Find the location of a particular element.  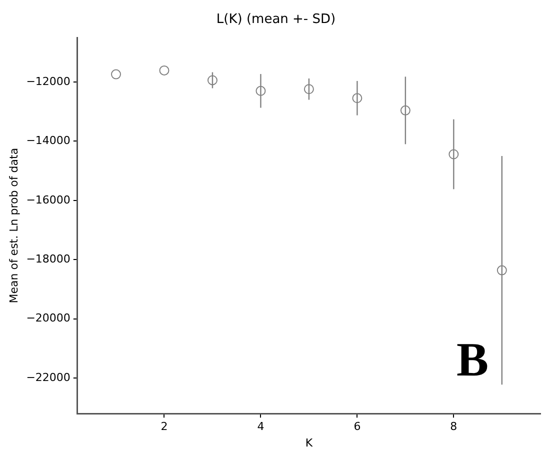

y-tick-label: −18000 is located at coordinates (48, 259).